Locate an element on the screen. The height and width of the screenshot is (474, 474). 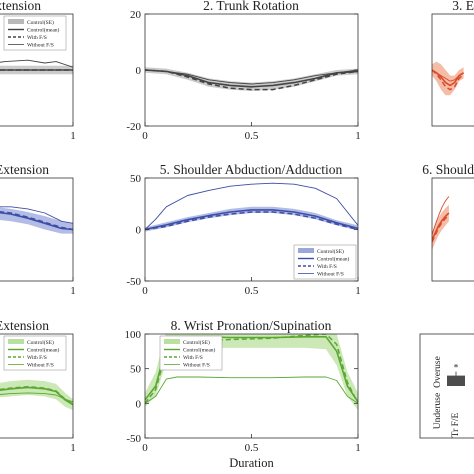
panel-title: 2. Trunk Rotation is located at coordinates (251, 6).